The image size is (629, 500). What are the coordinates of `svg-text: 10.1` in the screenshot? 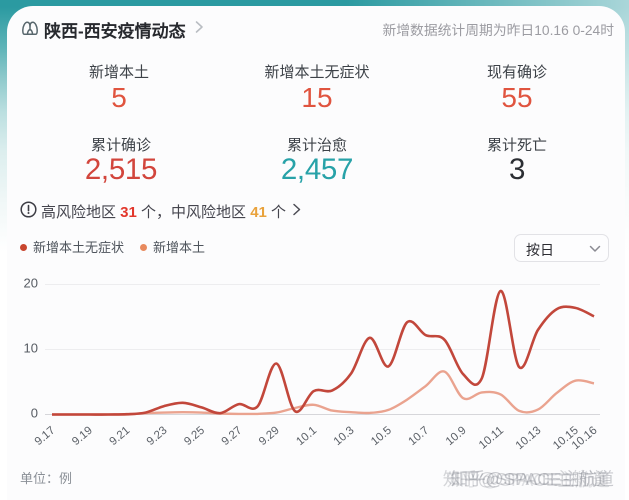 It's located at (306, 437).